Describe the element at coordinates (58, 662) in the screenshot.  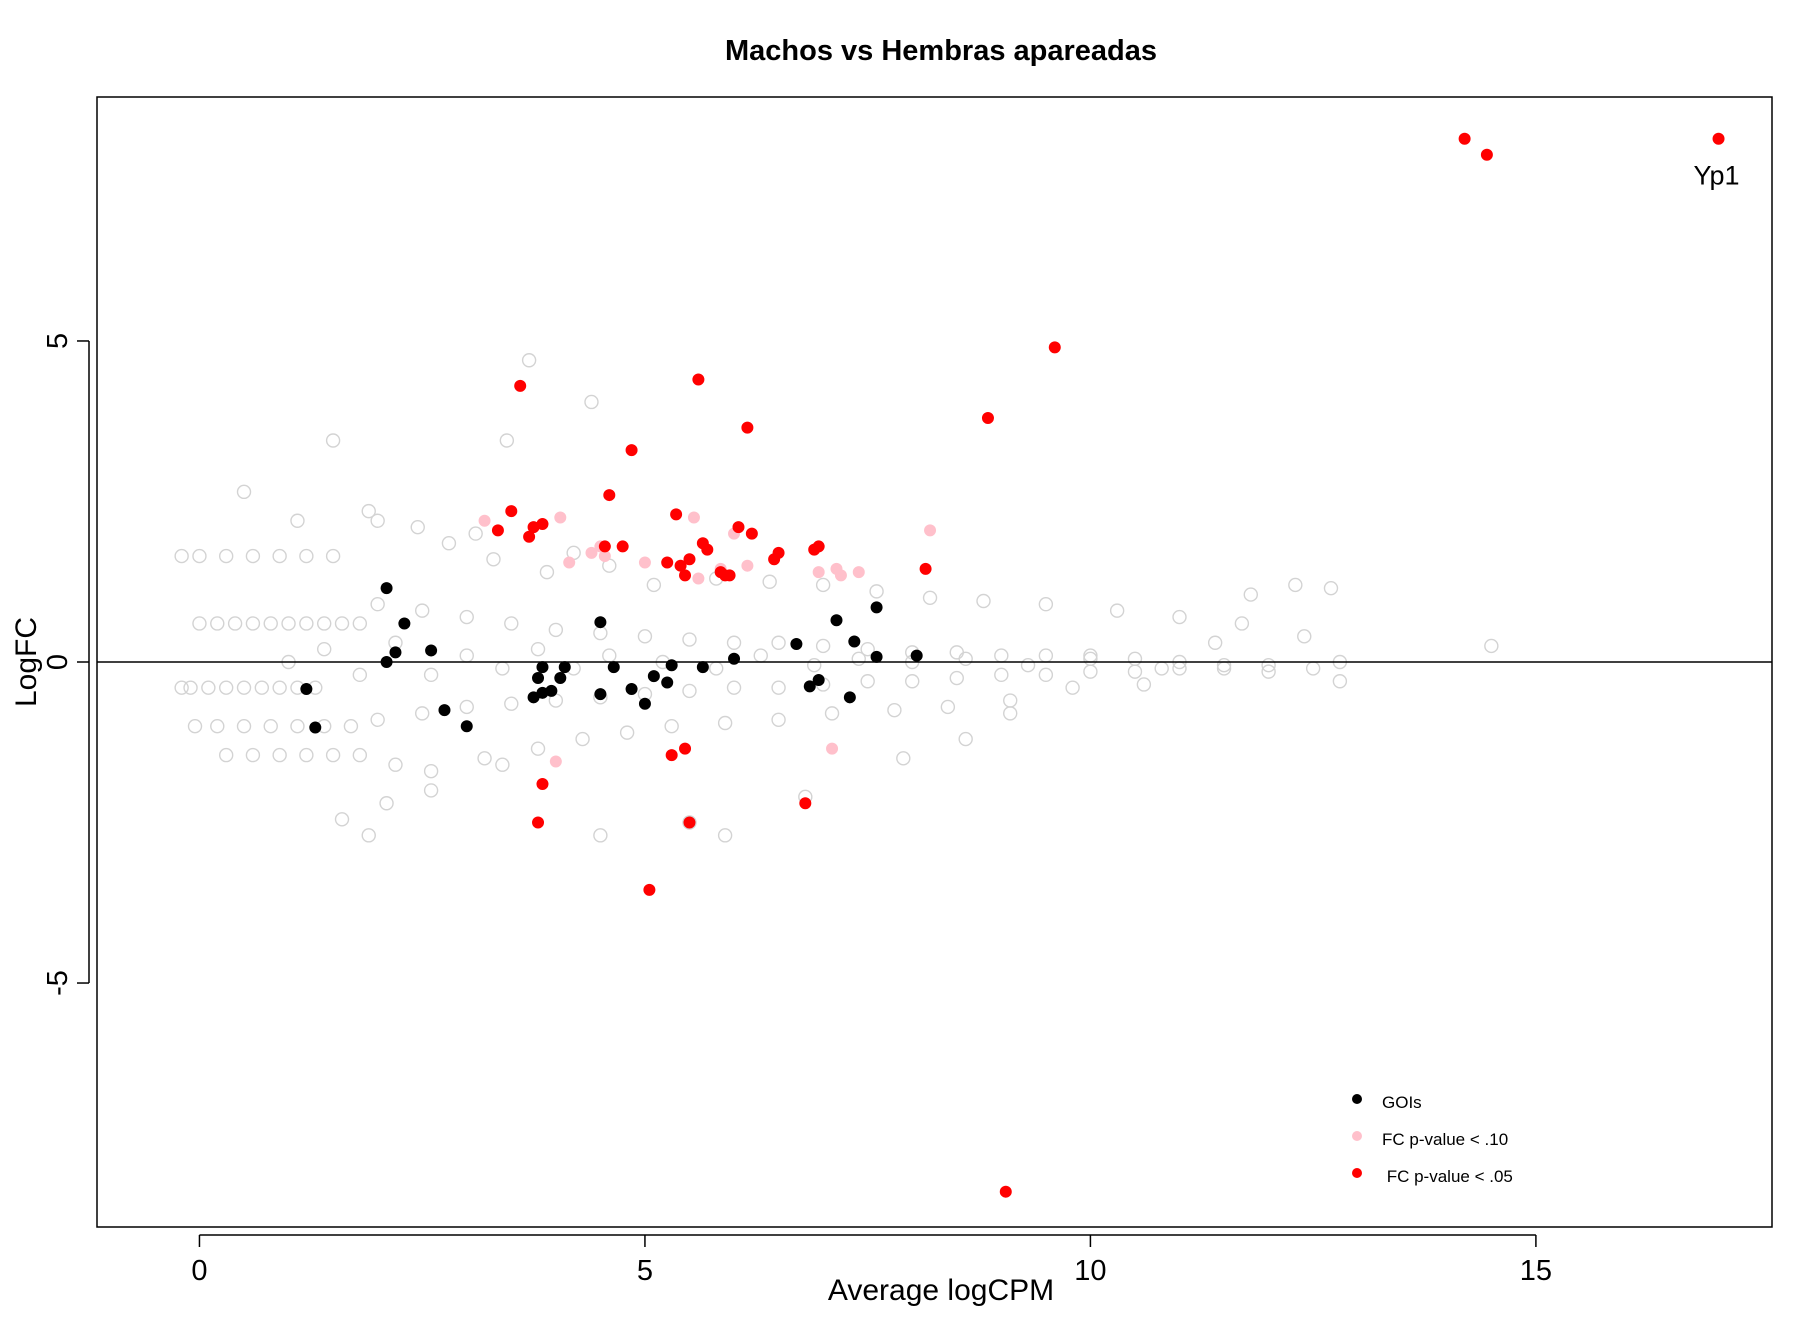
I see `y-tick-label: 0` at that location.